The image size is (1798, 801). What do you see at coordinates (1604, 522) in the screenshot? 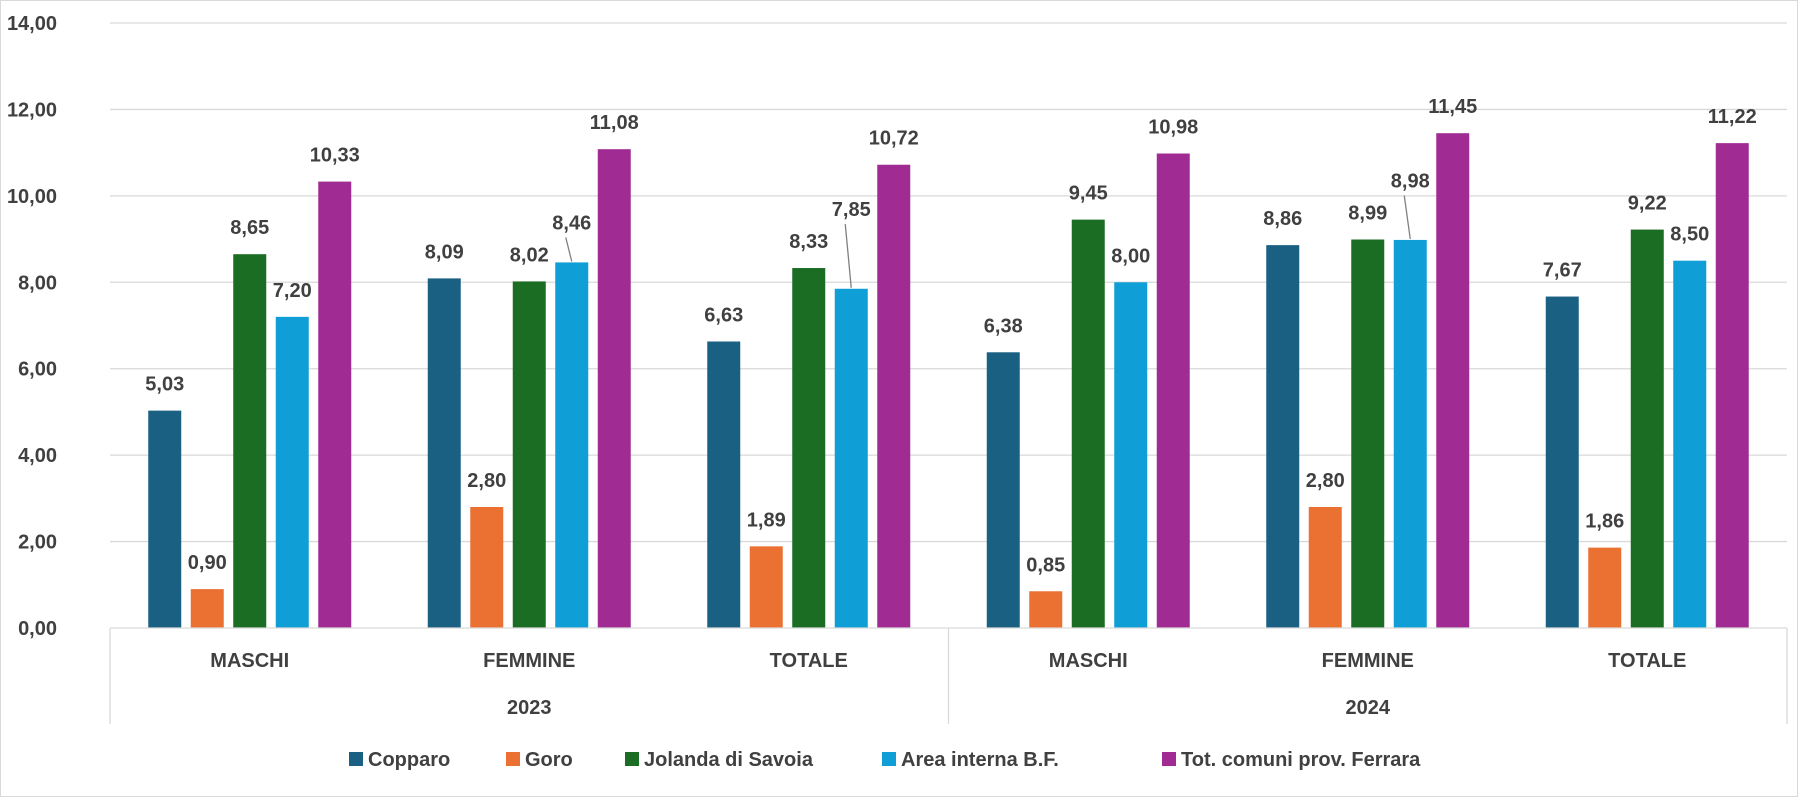
I see `data-label: 1,86` at bounding box center [1604, 522].